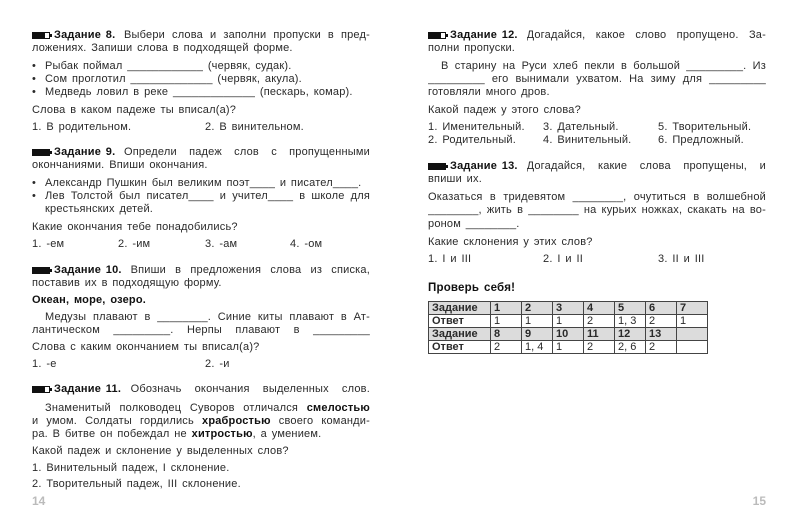 Image resolution: width=800 pixels, height=520 pixels. What do you see at coordinates (630, 334) in the screenshot?
I see `table-cell: 12` at bounding box center [630, 334].